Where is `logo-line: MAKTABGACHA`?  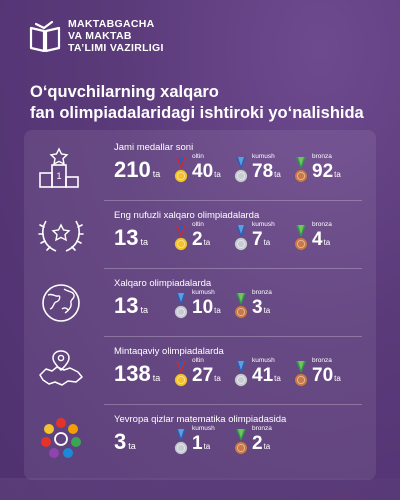 logo-line: MAKTABGACHA is located at coordinates (111, 24).